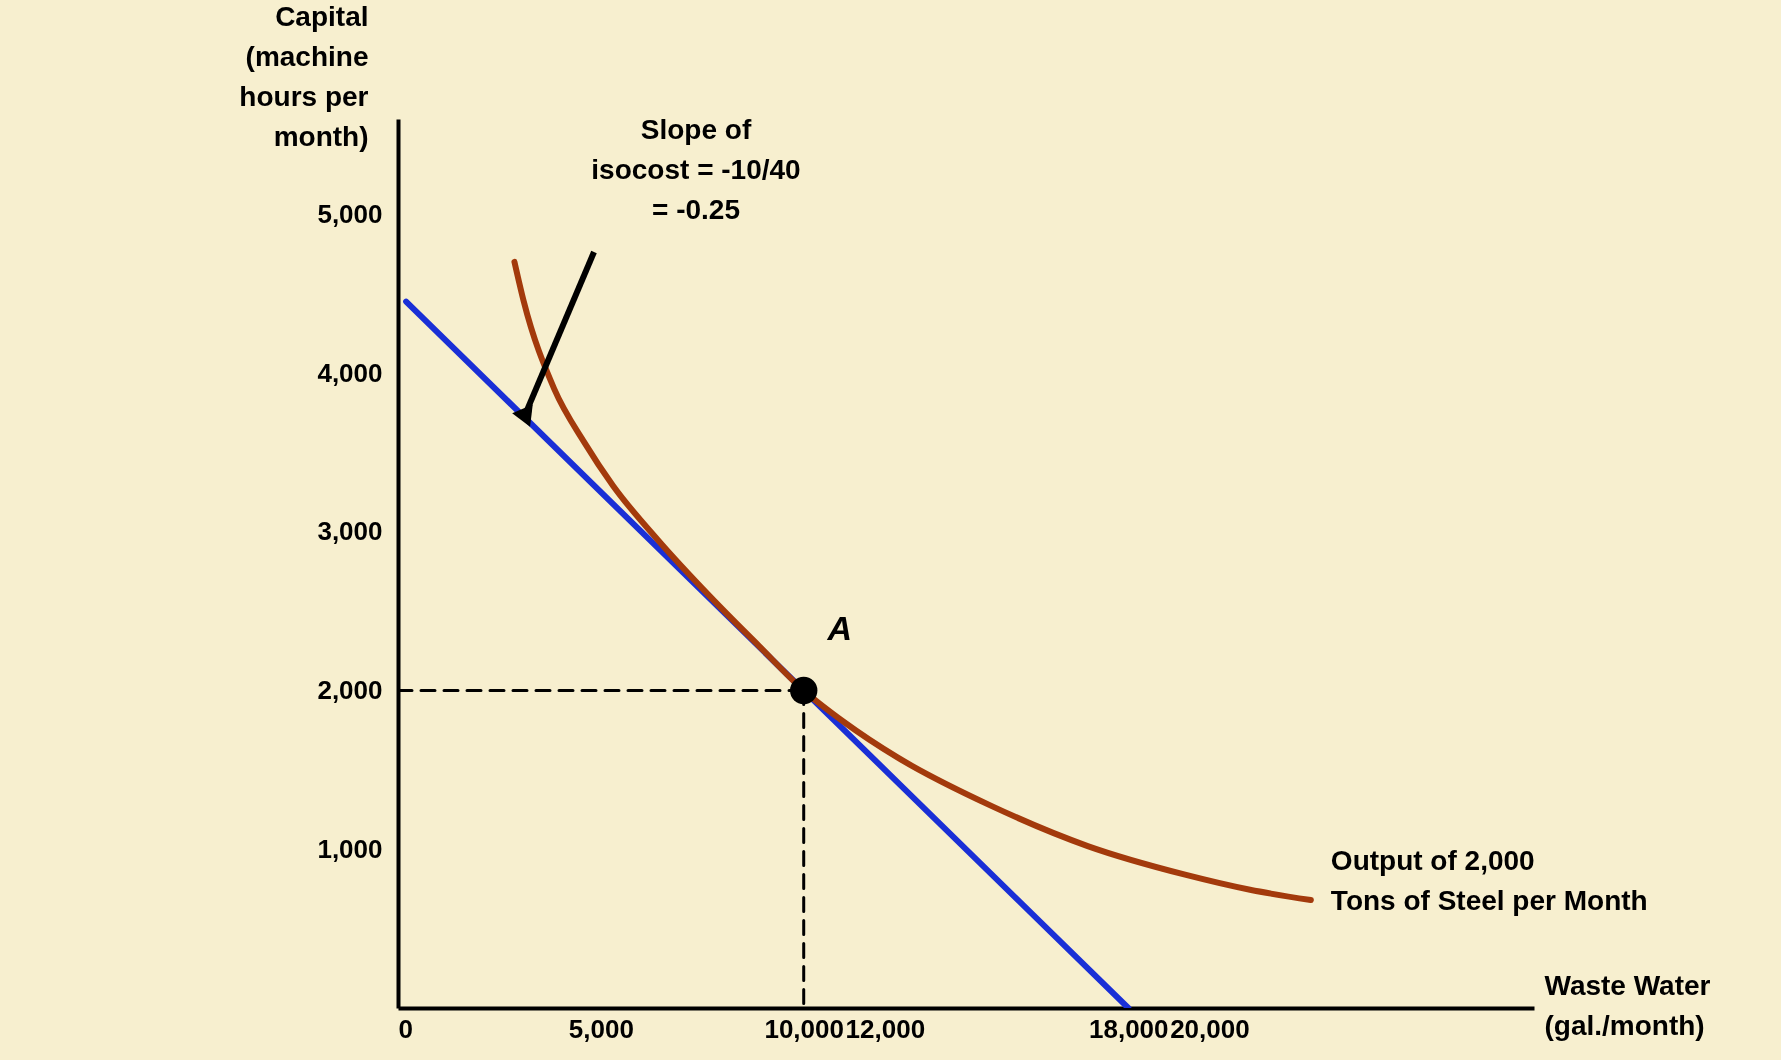  Describe the element at coordinates (696, 169) in the screenshot. I see `annotation: Slope of isocost = -10/40 = -0.25` at that location.